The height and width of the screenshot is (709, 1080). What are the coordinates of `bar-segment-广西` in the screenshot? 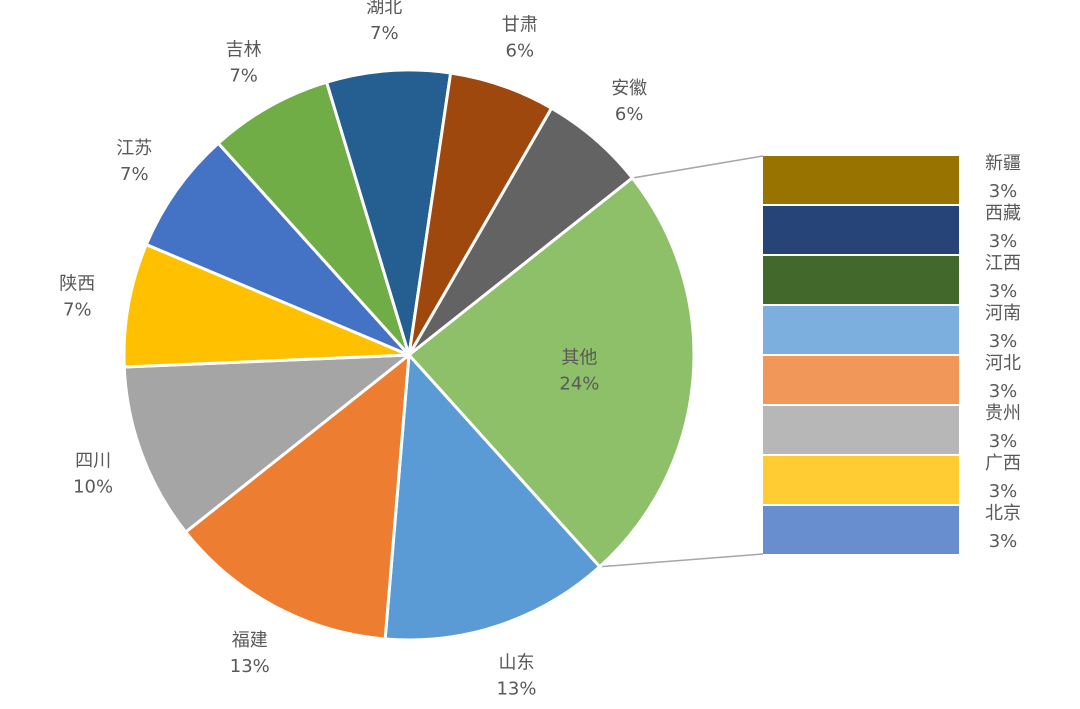 It's located at (861, 480).